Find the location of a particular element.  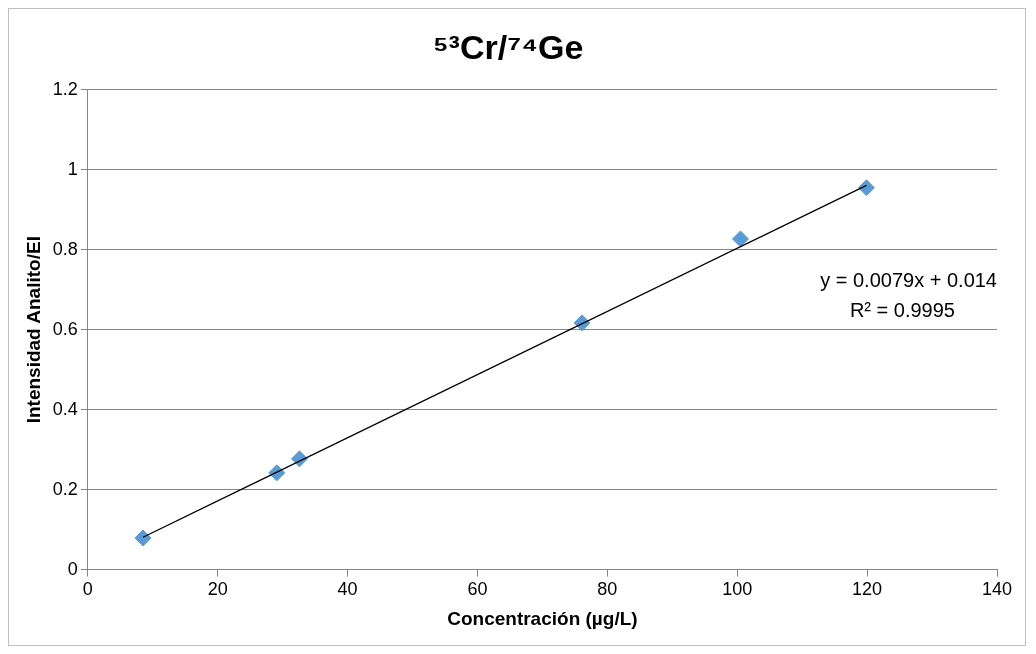

y-tick-label: 1 is located at coordinates (72, 168).